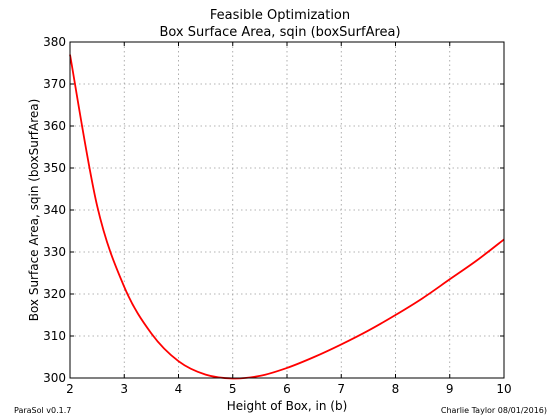 This screenshot has width=560, height=420. I want to click on x-tick-label: 2, so click(70, 389).